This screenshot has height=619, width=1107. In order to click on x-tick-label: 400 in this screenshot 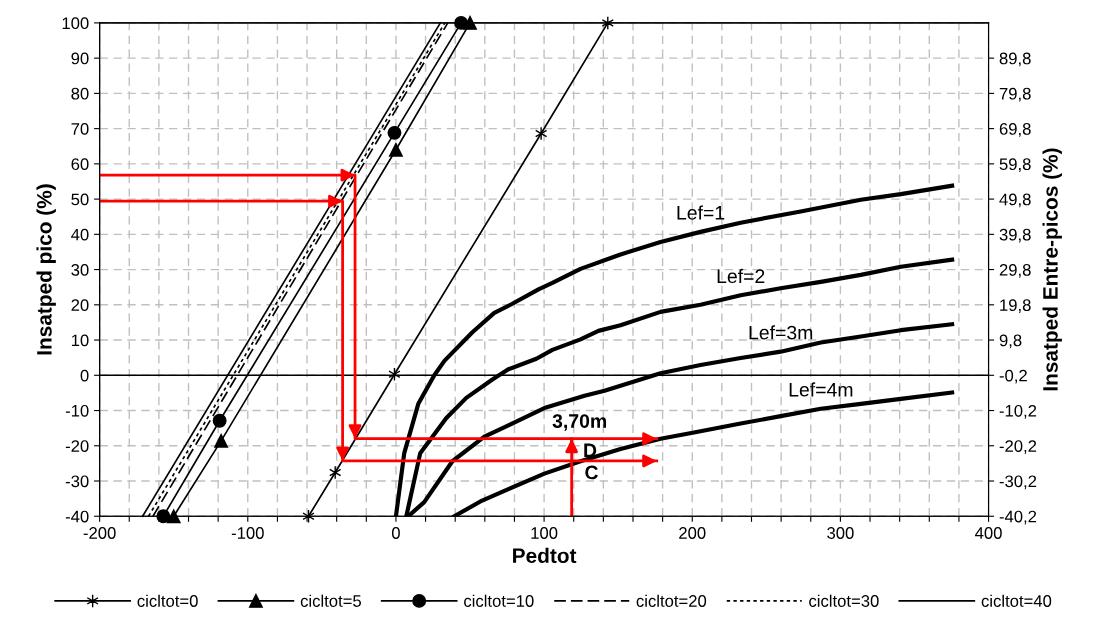, I will do `click(988, 533)`.